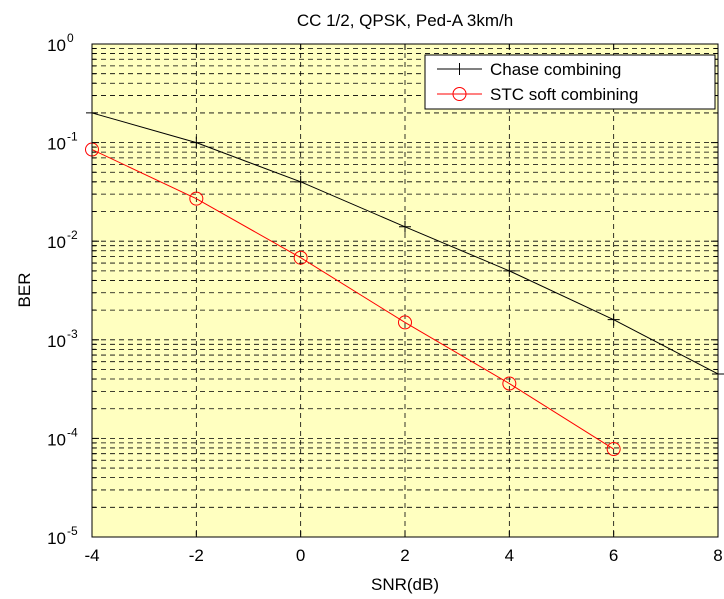 This screenshot has height=599, width=724. What do you see at coordinates (24, 290) in the screenshot?
I see `y-axis-label: BER` at bounding box center [24, 290].